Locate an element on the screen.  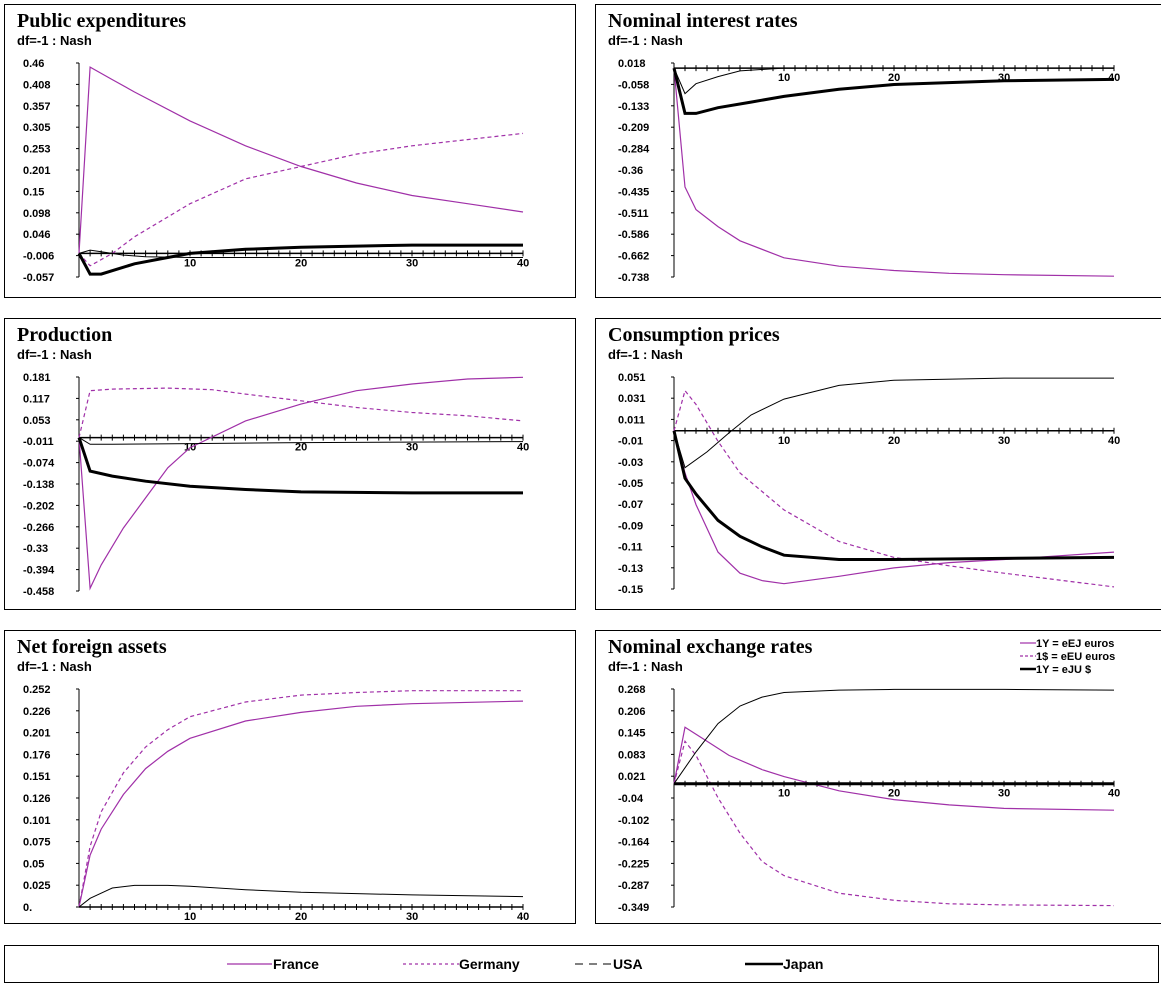
y-tick-label: 0.252 is located at coordinates (37, 690).